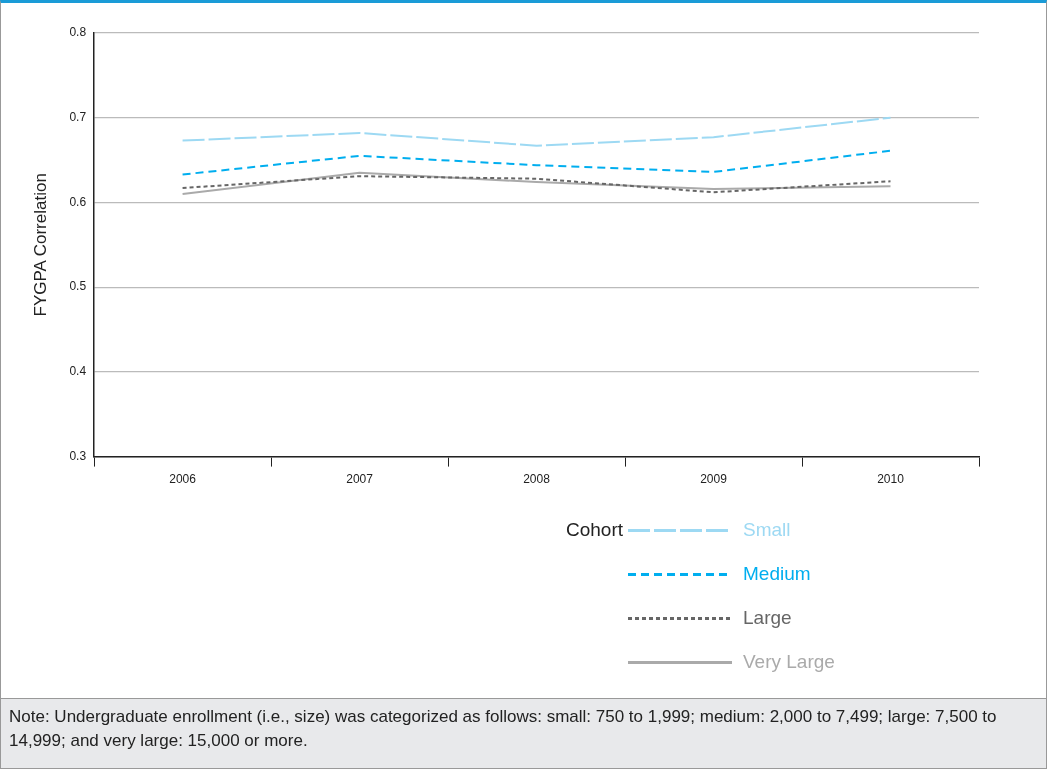  Describe the element at coordinates (777, 574) in the screenshot. I see `text: Medium` at that location.